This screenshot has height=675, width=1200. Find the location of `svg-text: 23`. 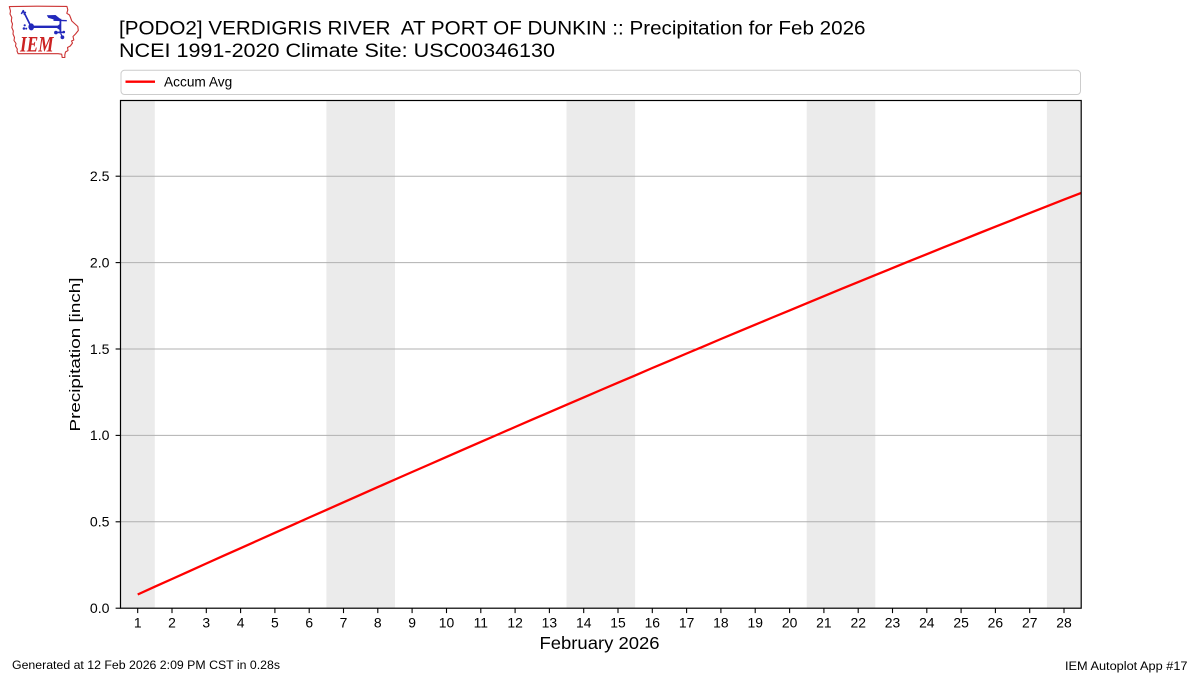

svg-text: 23 is located at coordinates (893, 623).